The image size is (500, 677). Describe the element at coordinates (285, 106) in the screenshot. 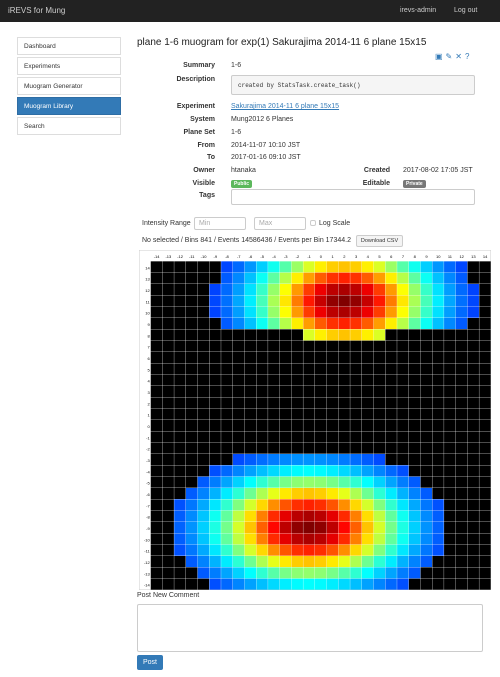

I see `experiment-link: Sakurajima 2014-11 6 plane 15x15` at that location.